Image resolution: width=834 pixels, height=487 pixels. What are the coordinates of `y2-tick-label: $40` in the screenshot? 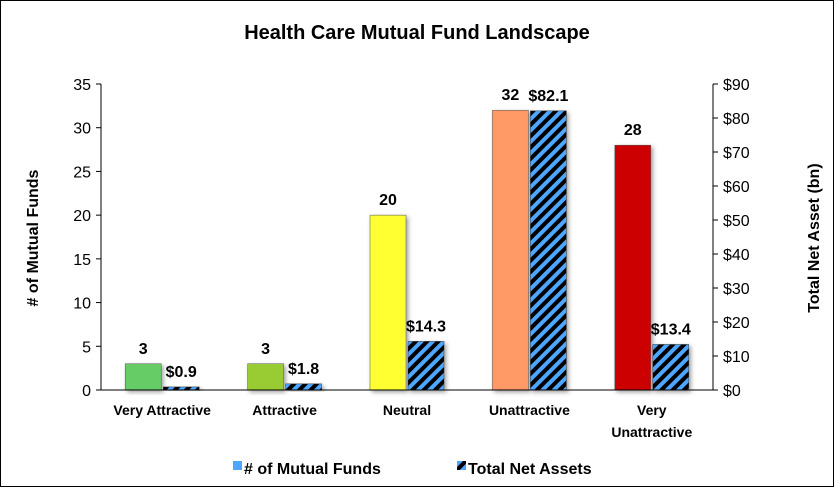 It's located at (736, 255).